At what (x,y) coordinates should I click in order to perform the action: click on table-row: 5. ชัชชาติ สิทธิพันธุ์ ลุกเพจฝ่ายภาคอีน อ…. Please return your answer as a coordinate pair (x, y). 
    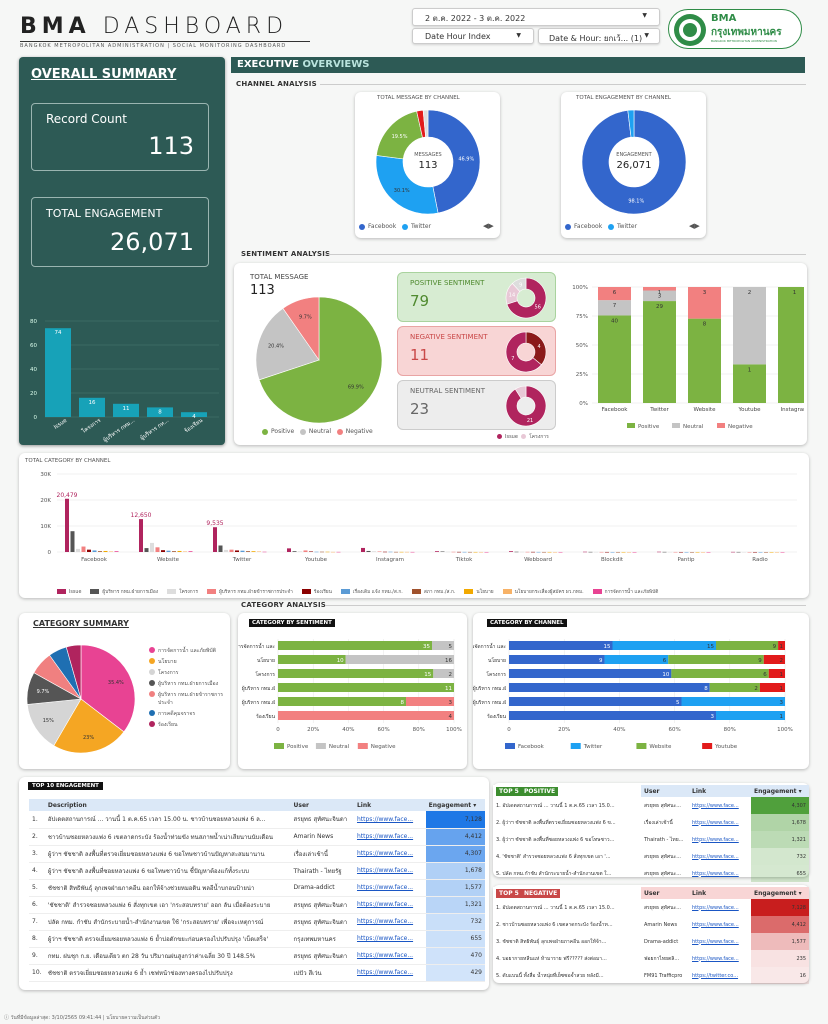
    Looking at the image, I should click on (257, 887).